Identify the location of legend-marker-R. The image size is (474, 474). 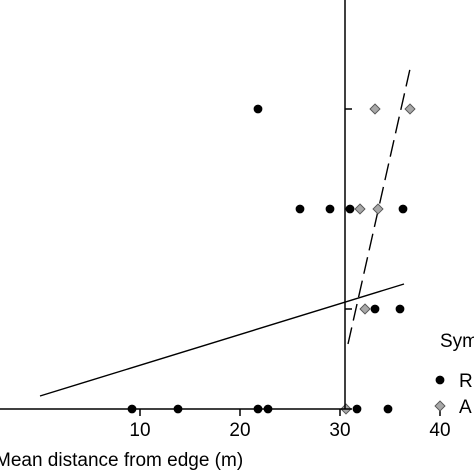
(440, 380).